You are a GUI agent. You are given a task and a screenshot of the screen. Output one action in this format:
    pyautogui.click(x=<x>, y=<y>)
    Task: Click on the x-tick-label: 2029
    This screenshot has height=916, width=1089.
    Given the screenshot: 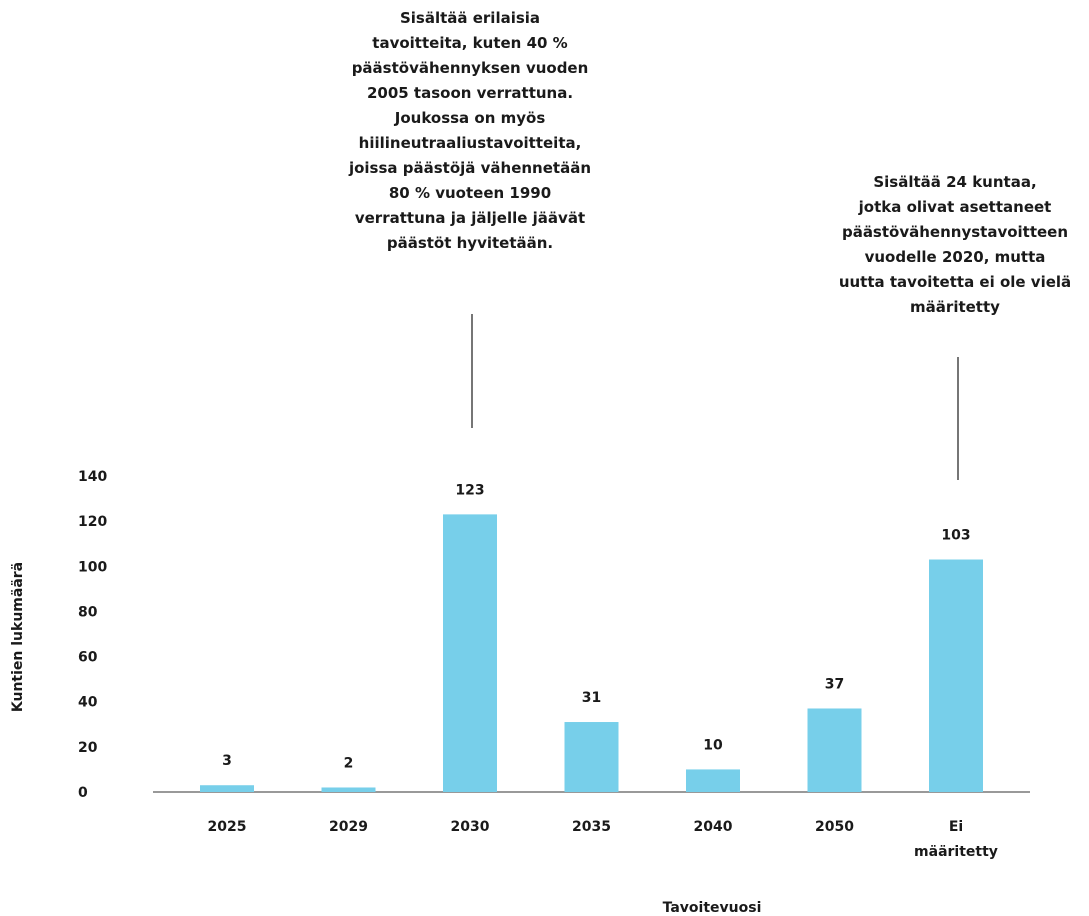 What is the action you would take?
    pyautogui.click(x=348, y=827)
    